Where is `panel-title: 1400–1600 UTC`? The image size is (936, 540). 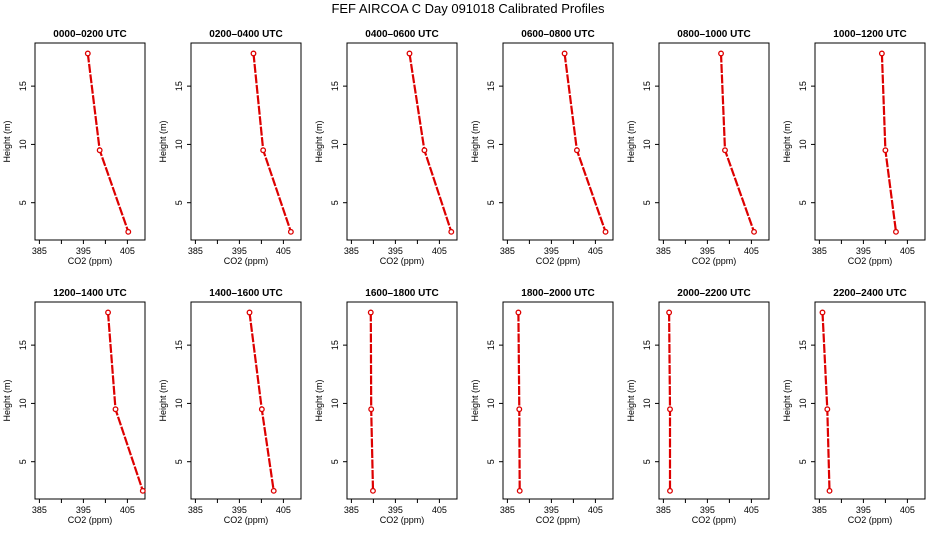
panel-title: 1400–1600 UTC is located at coordinates (245, 293).